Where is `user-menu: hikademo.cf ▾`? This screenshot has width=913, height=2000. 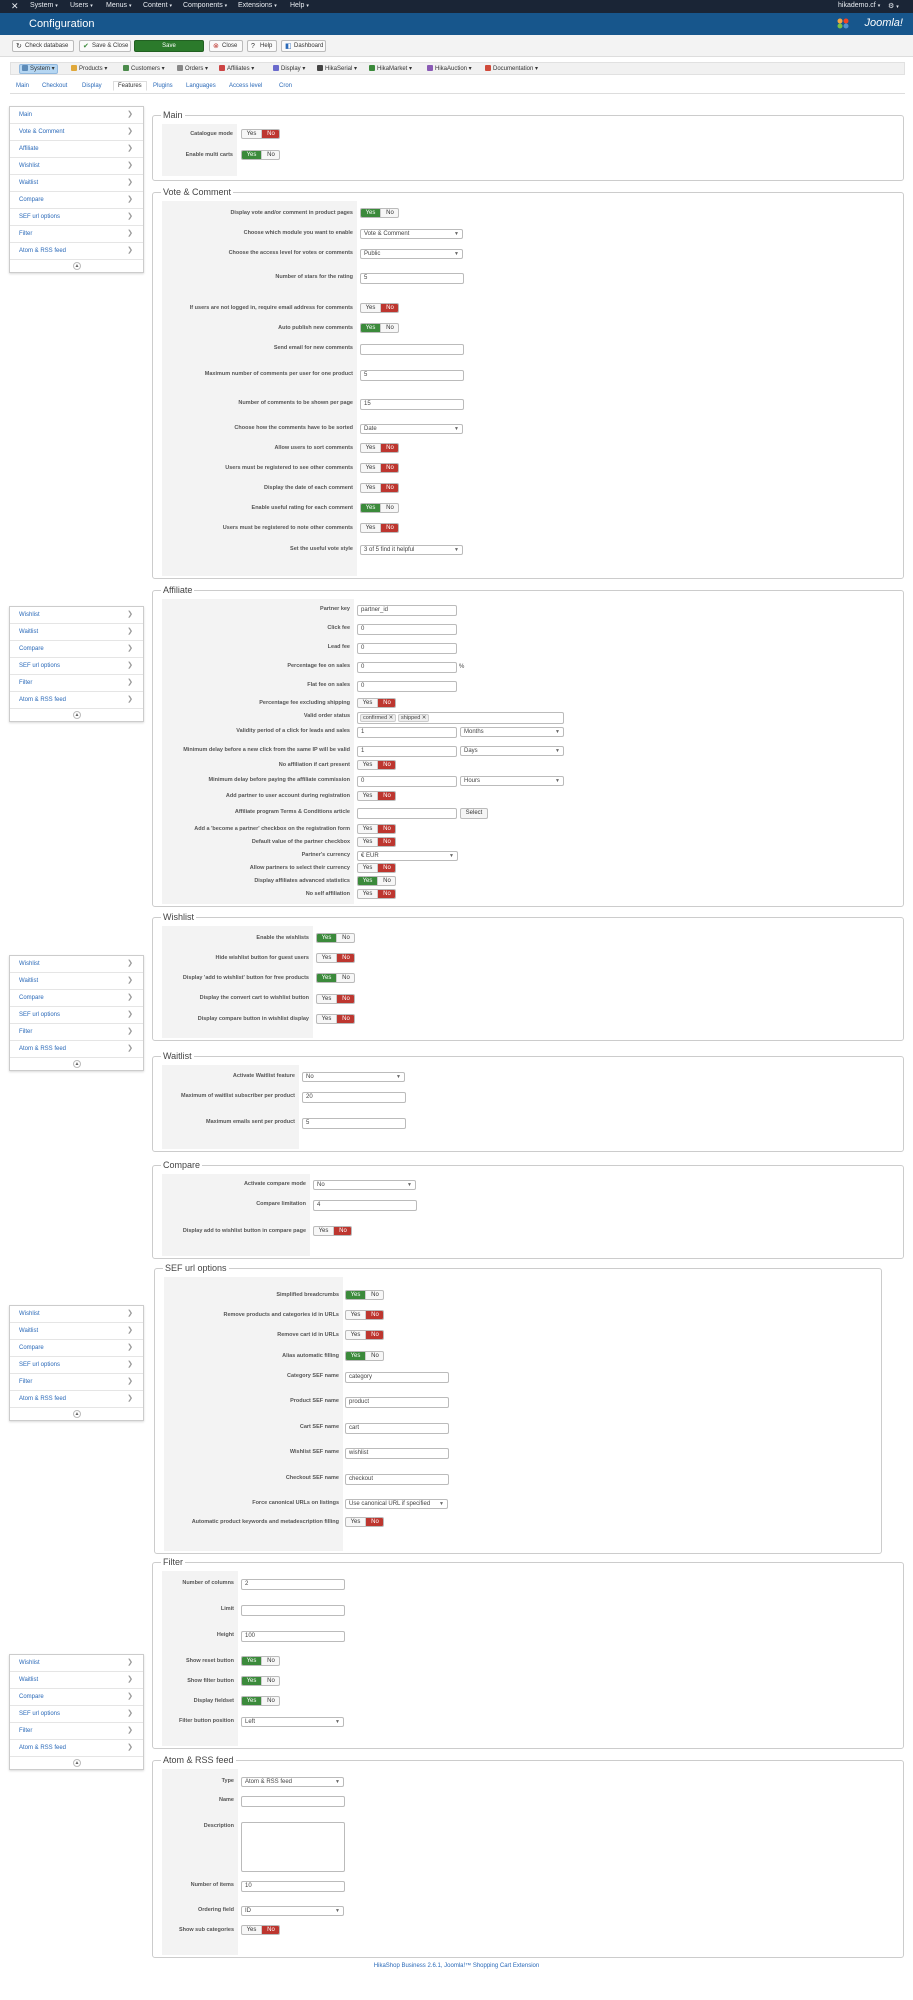 user-menu: hikademo.cf ▾ is located at coordinates (859, 5).